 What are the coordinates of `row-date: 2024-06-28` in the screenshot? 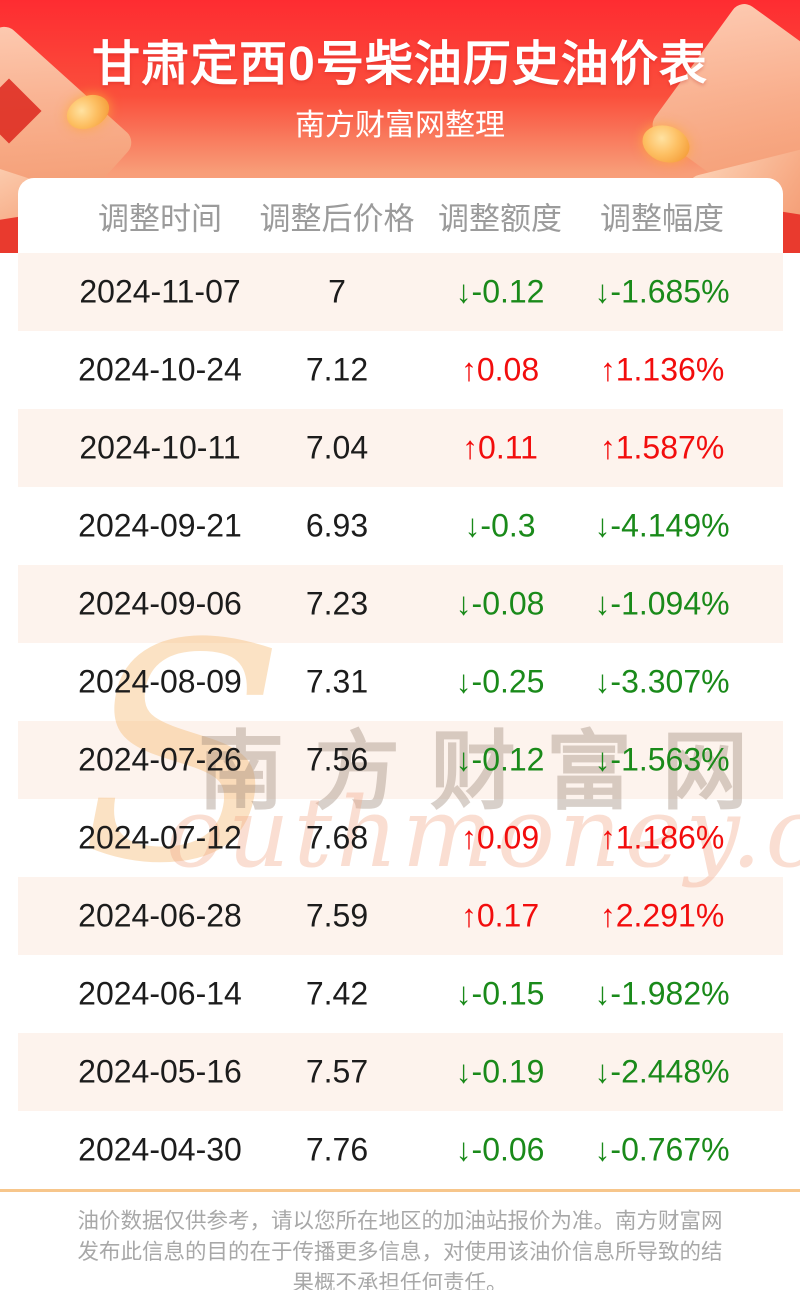 It's located at (160, 915).